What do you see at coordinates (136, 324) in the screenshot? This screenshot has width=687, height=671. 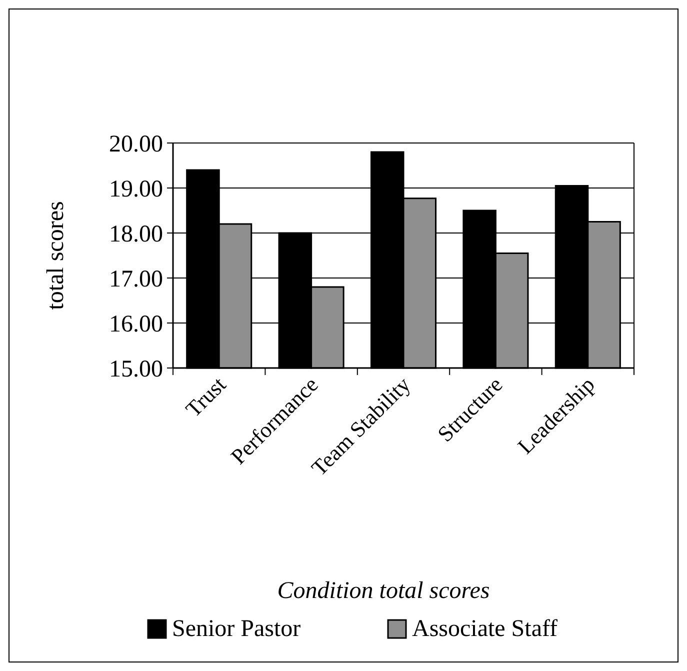 I see `y-tick-label: 16.00` at bounding box center [136, 324].